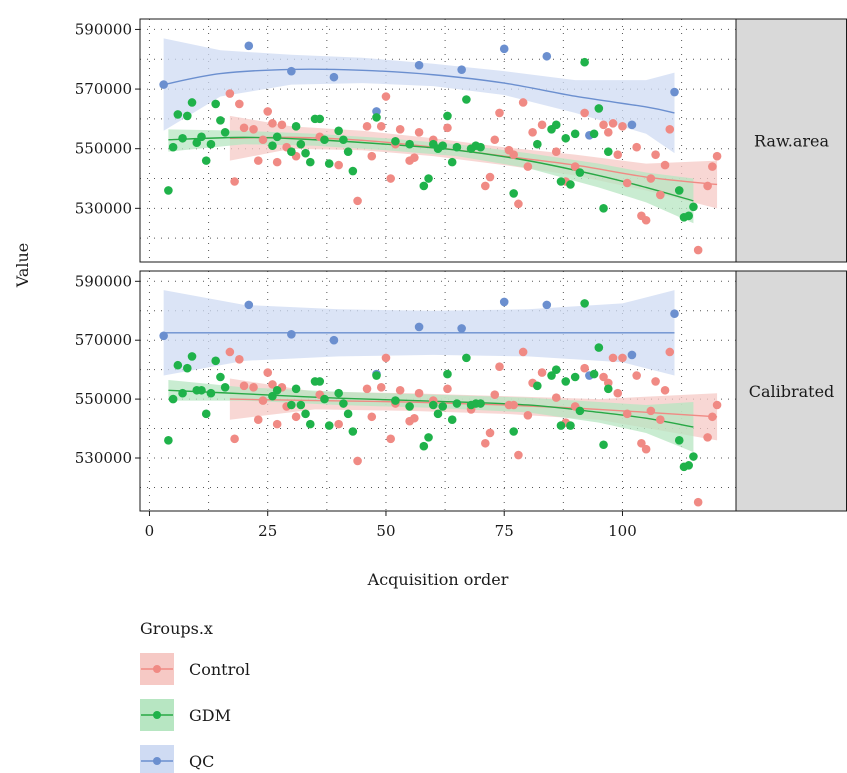 The image size is (847, 773). Describe the element at coordinates (267, 531) in the screenshot. I see `x-axis-tick-label: 25` at that location.